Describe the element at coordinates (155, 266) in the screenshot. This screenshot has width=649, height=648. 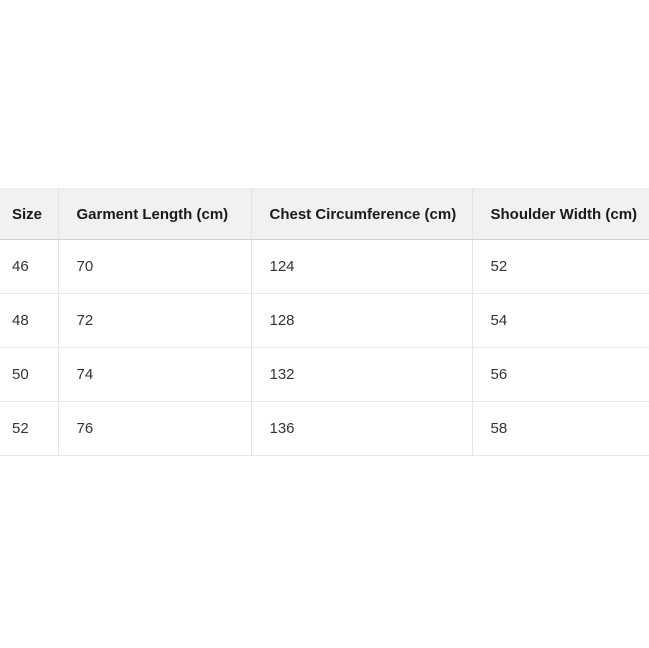
I see `table-cell: 70` at that location.